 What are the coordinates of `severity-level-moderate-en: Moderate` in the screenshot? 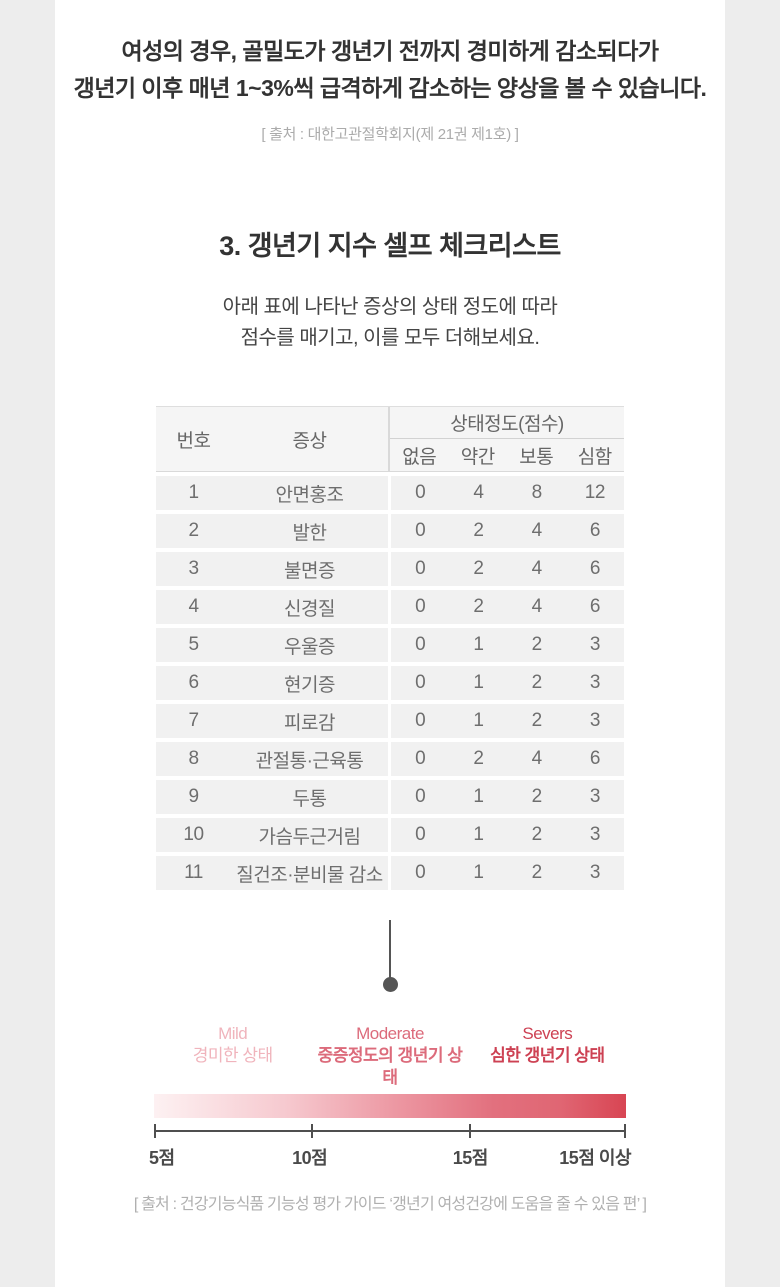 It's located at (390, 1033).